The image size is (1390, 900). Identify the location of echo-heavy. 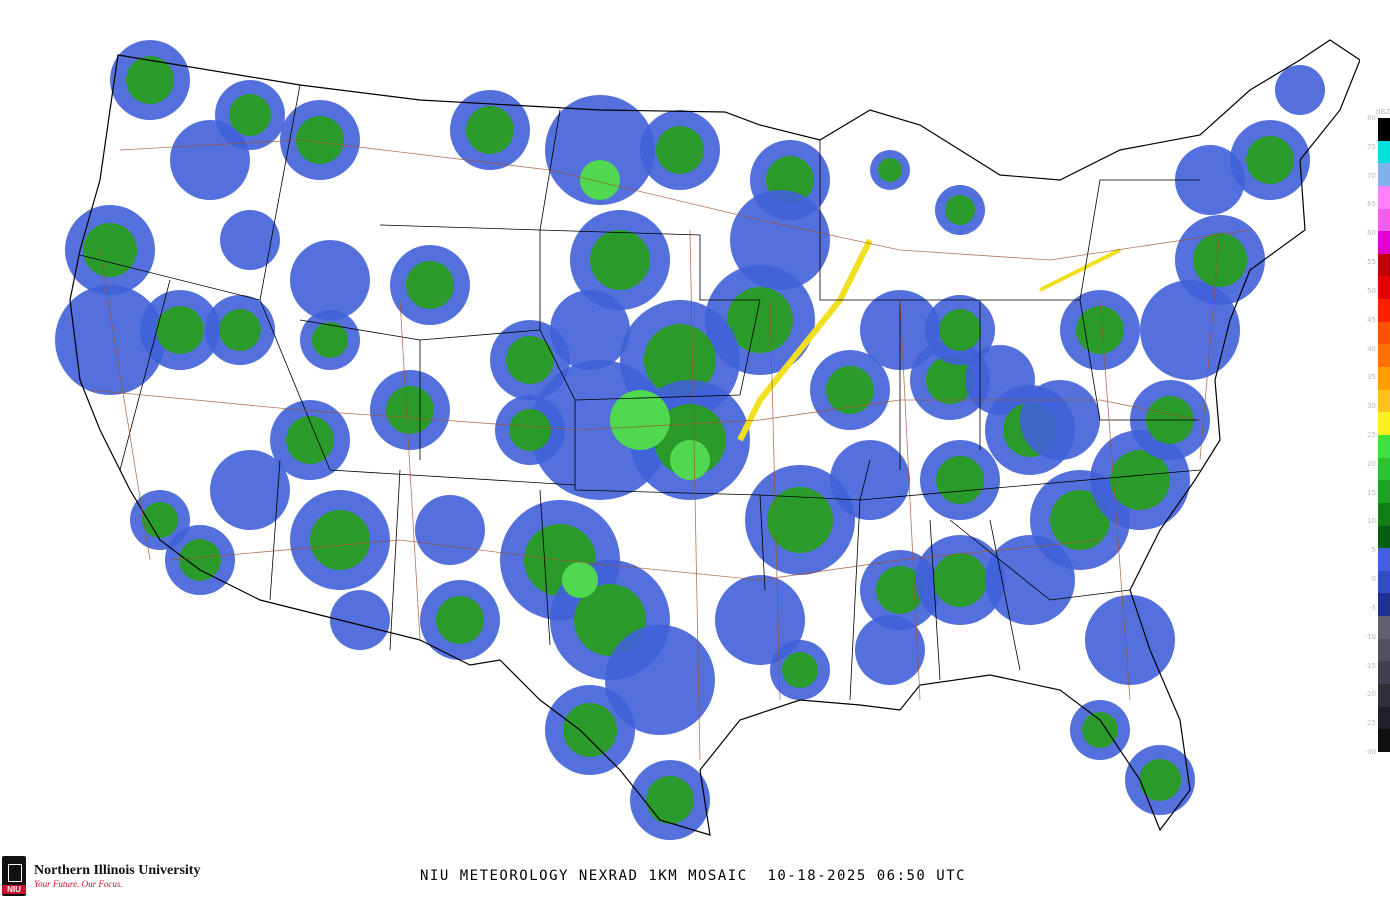
(1080, 270).